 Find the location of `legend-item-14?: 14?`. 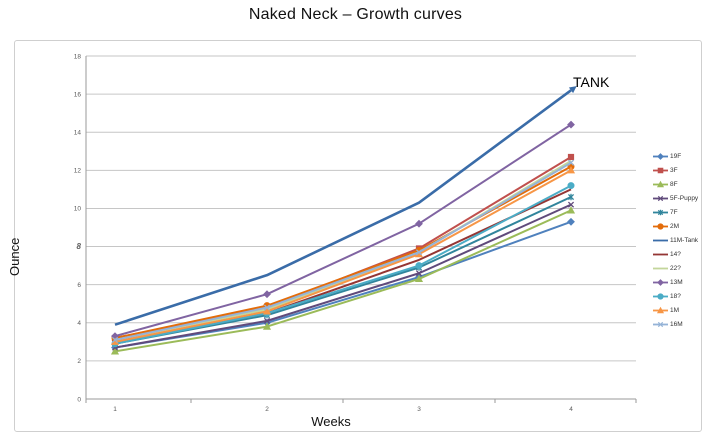

legend-item-14?: 14? is located at coordinates (675, 254).